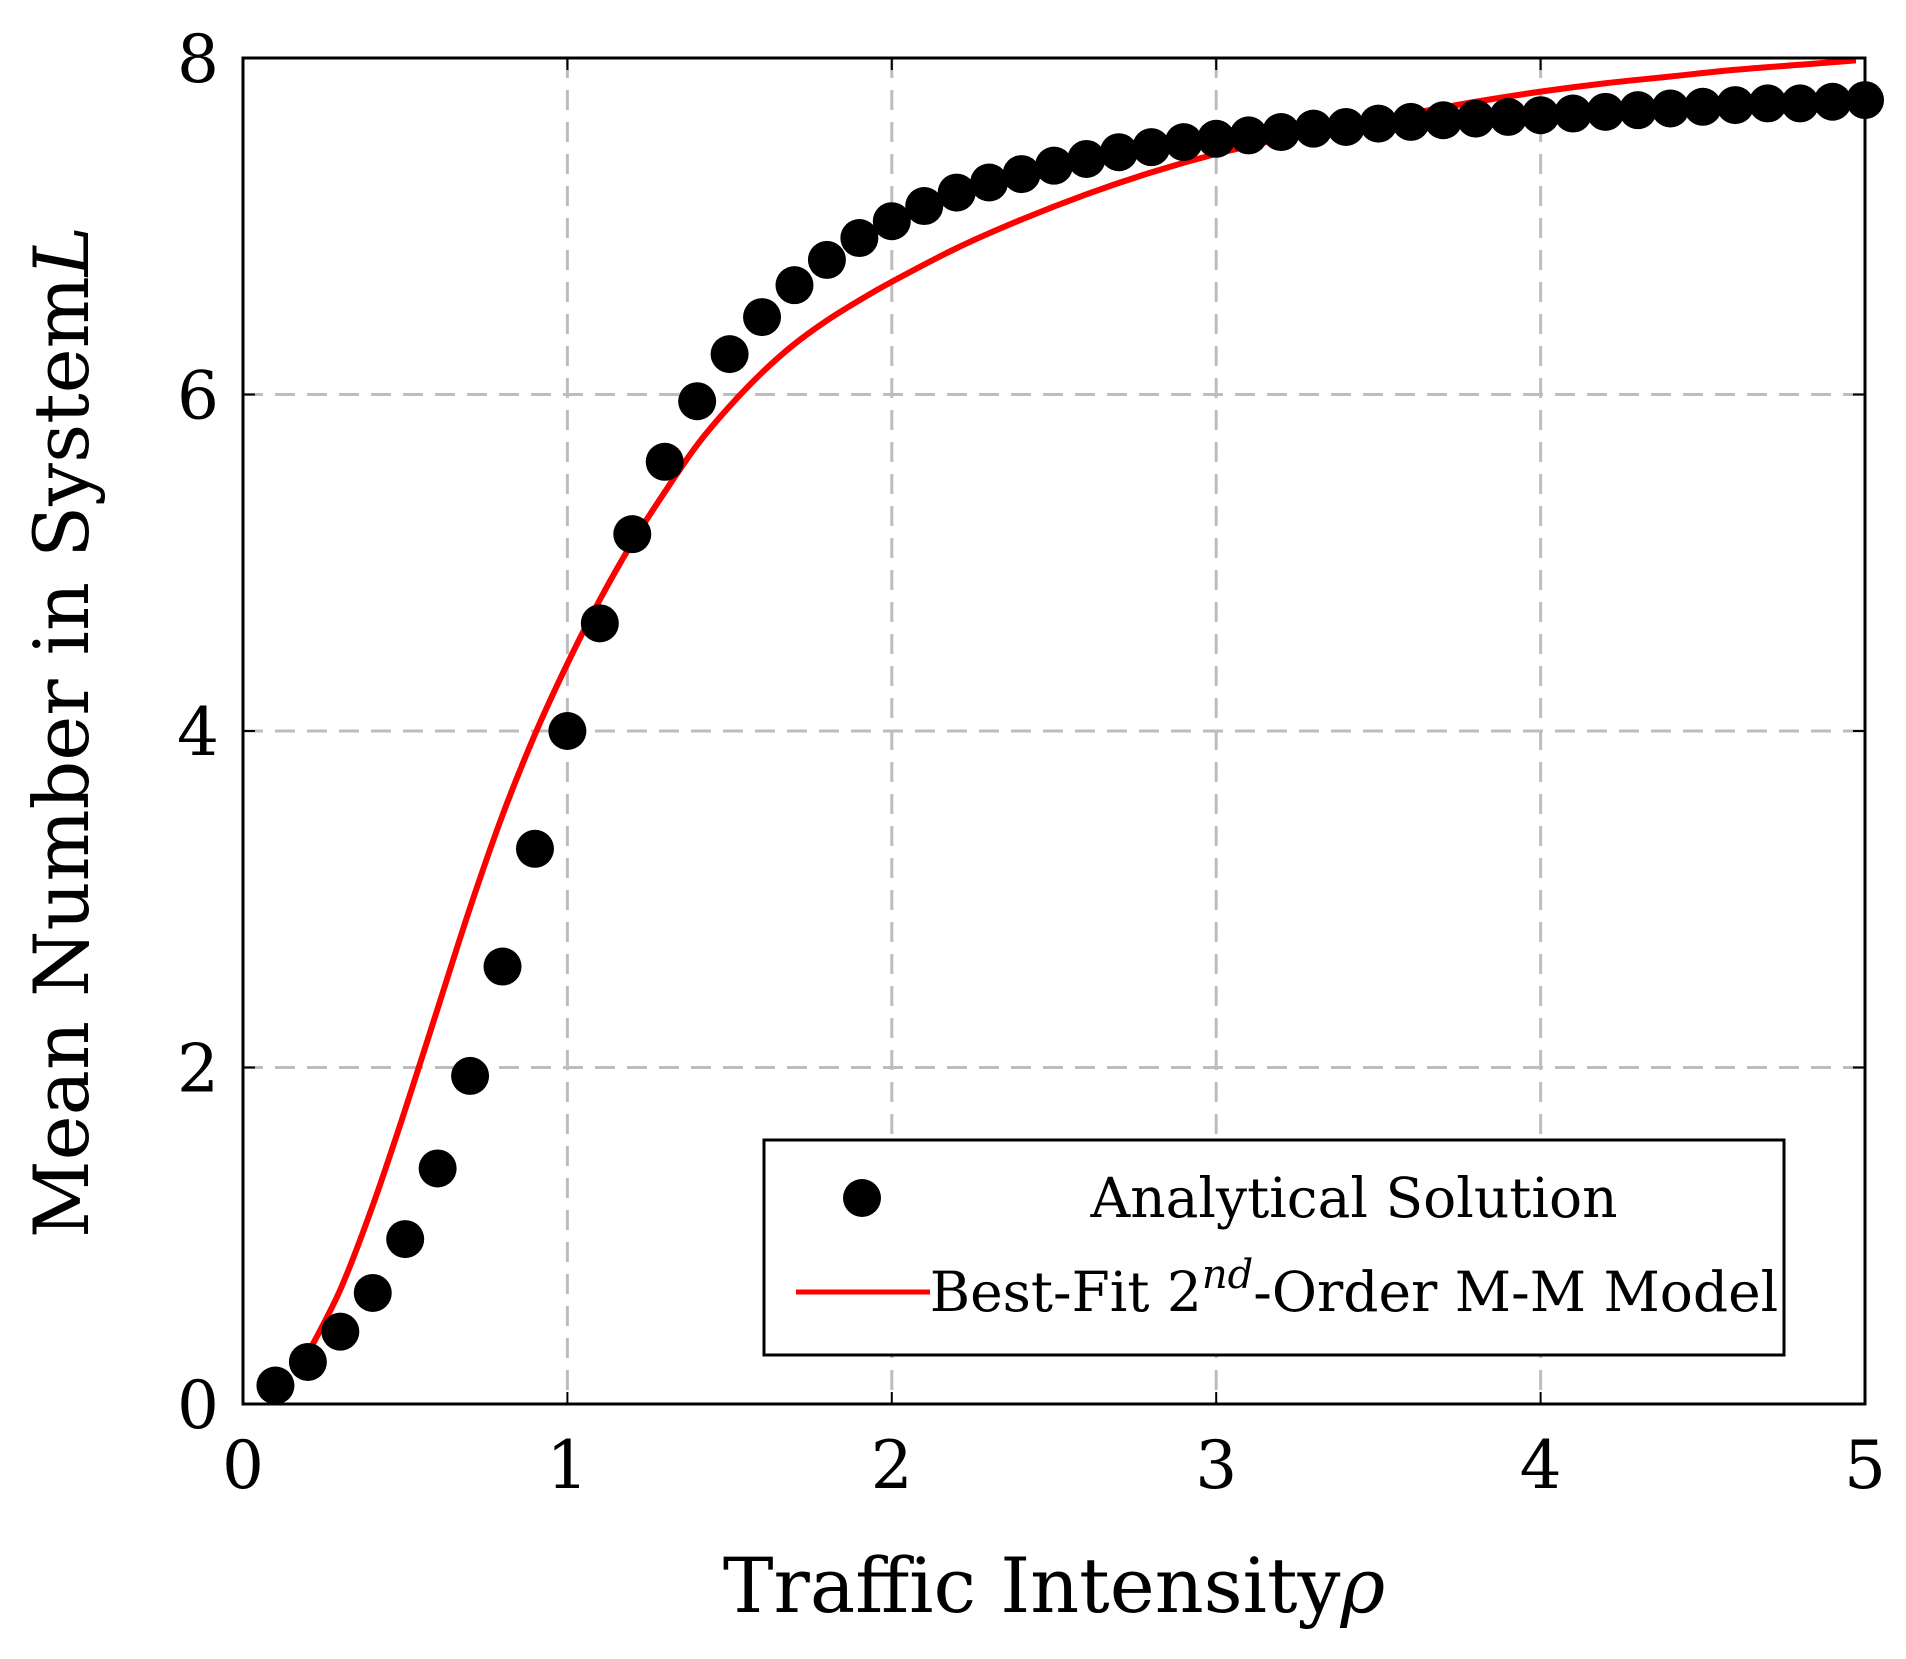  I want to click on legend-box, so click(1274, 1247).